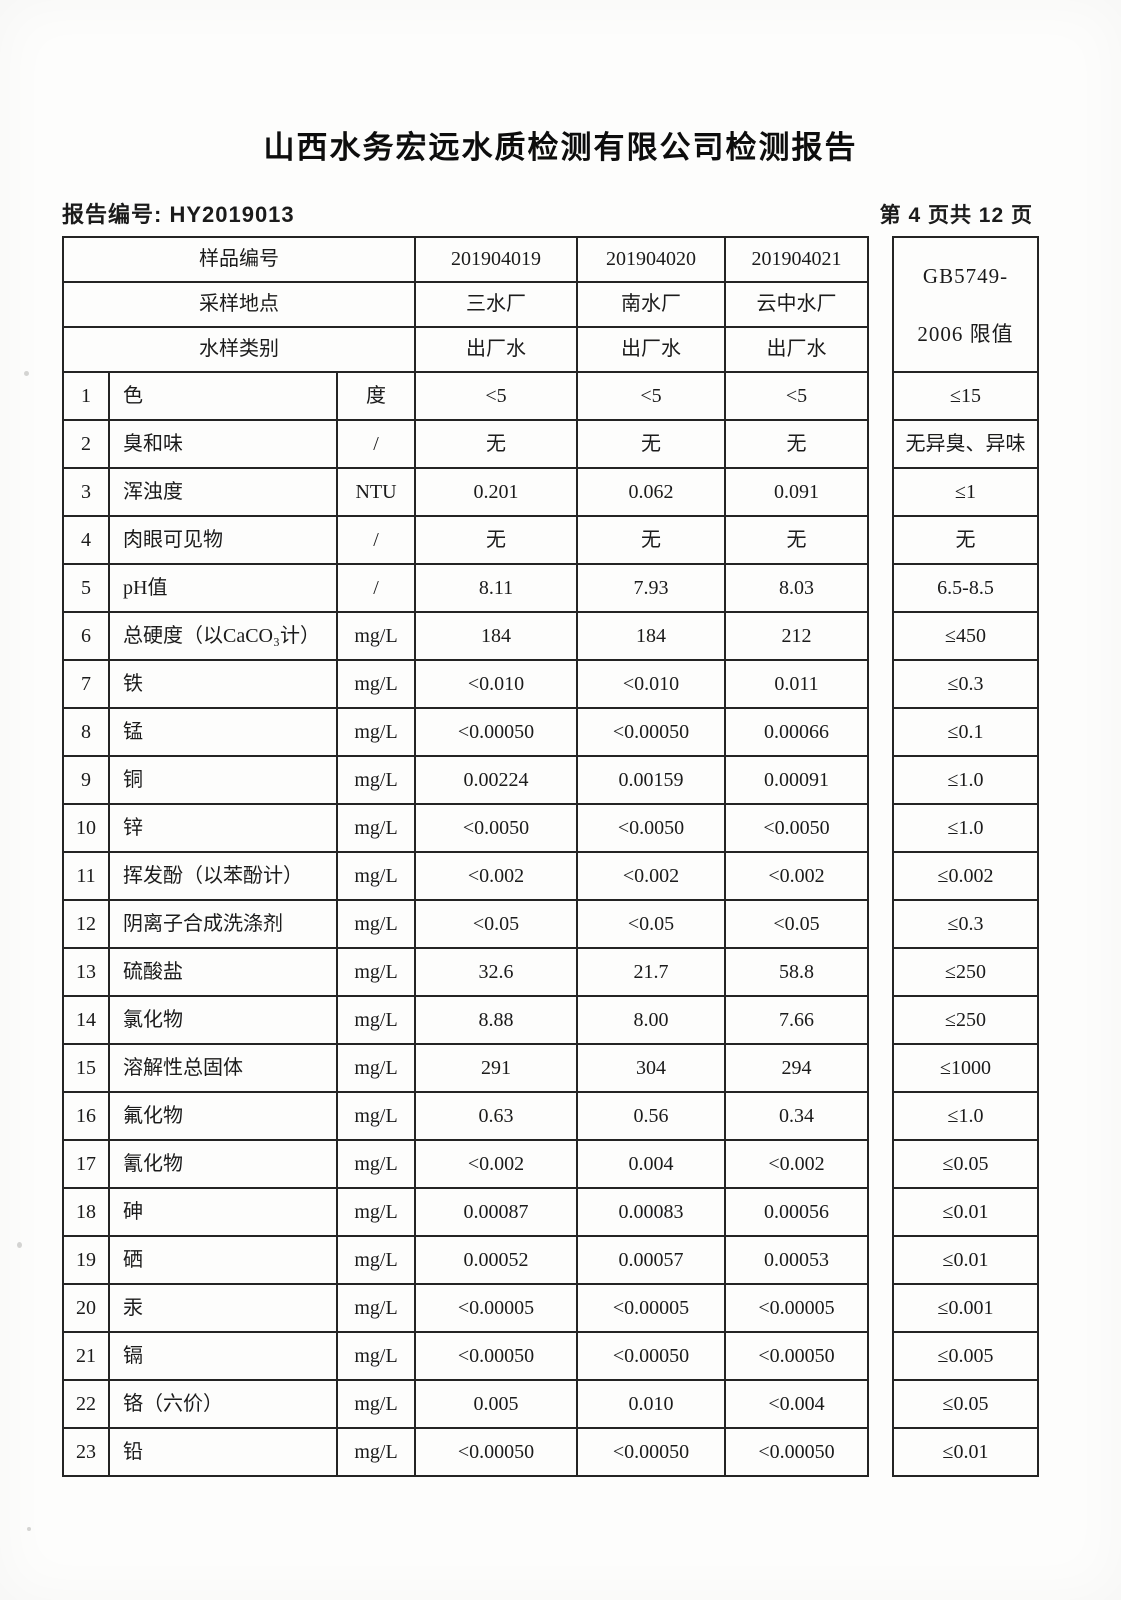 The width and height of the screenshot is (1121, 1600). I want to click on value-cell-sample3: 无, so click(797, 541).